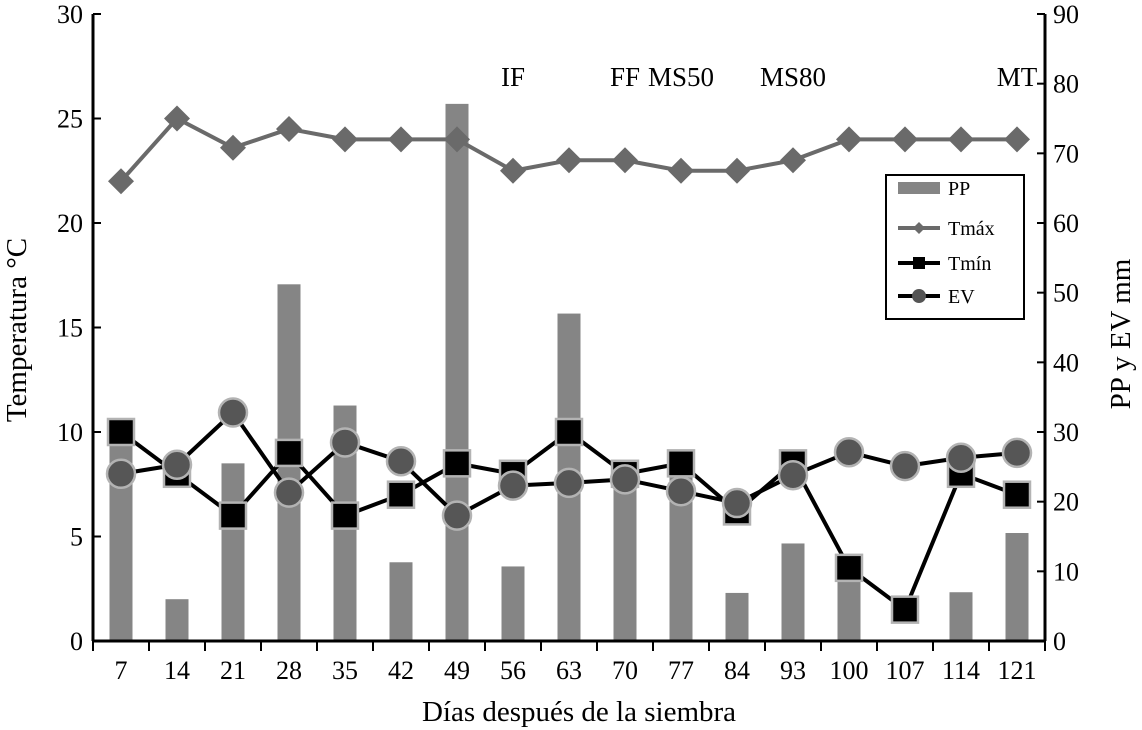  Describe the element at coordinates (345, 670) in the screenshot. I see `x-tick-label: 35` at that location.